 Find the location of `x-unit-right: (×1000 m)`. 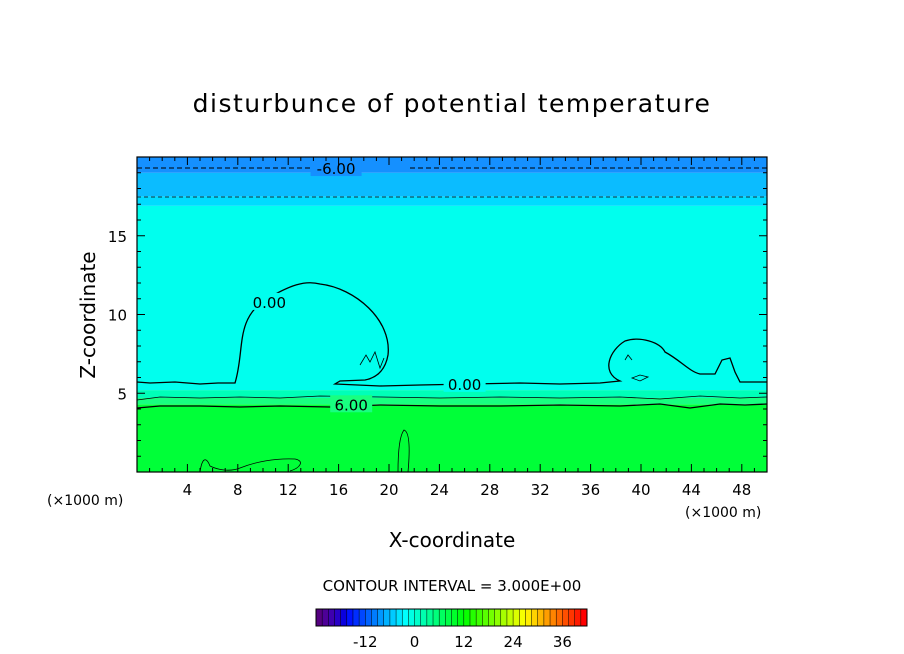

x-unit-right: (×1000 m) is located at coordinates (723, 513).